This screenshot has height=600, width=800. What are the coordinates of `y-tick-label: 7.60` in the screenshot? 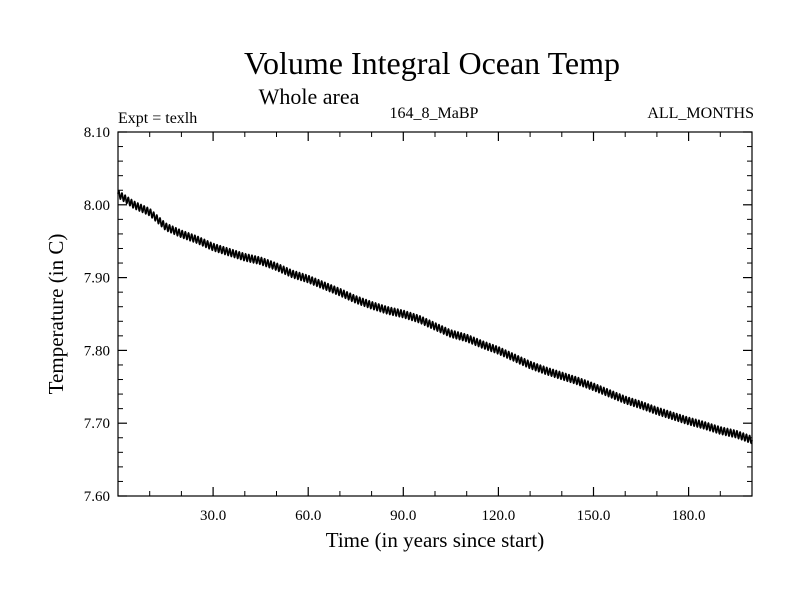 It's located at (97, 497).